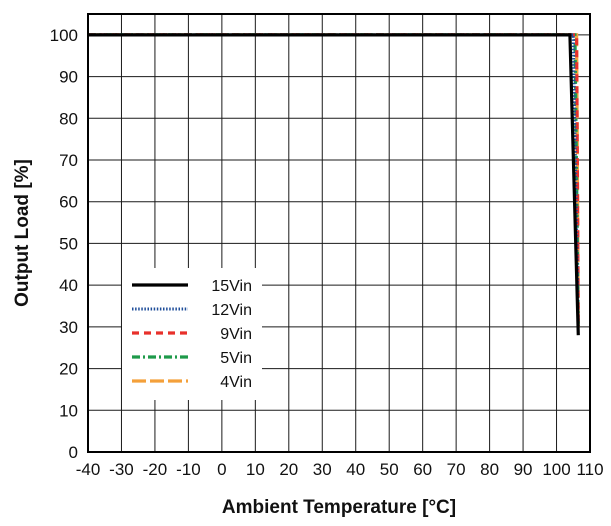 The height and width of the screenshot is (526, 611). Describe the element at coordinates (68, 202) in the screenshot. I see `y-tick-label: 60` at that location.